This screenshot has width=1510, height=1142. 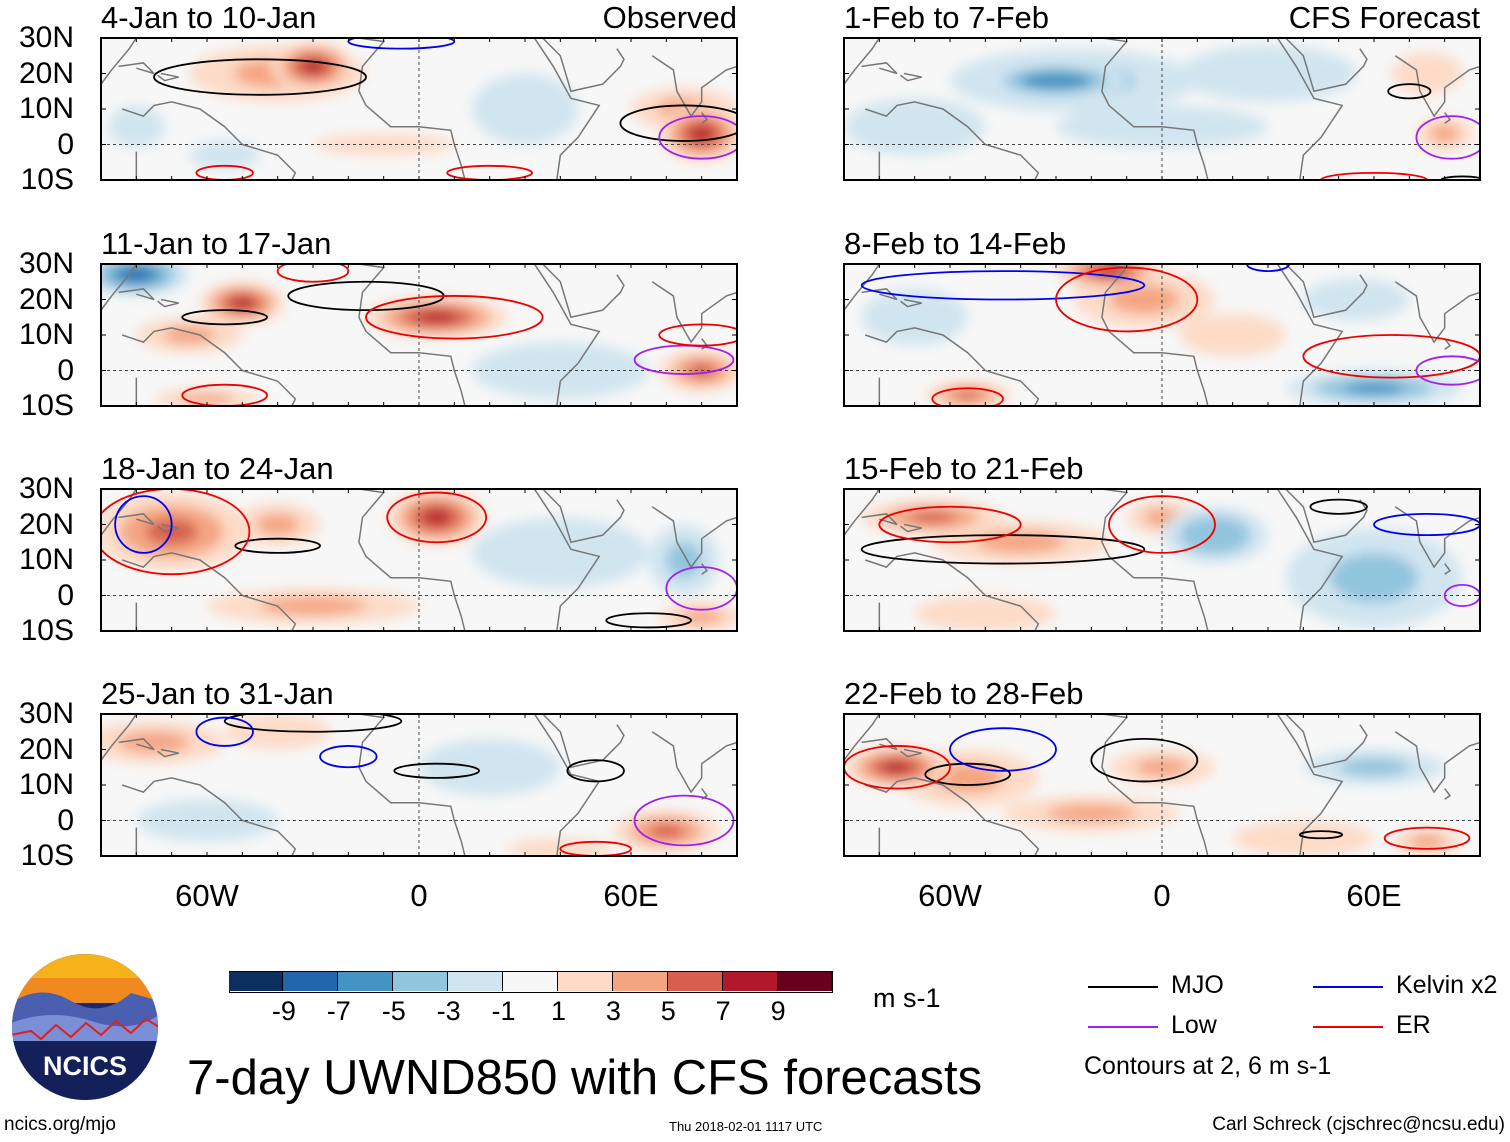 What do you see at coordinates (778, 1011) in the screenshot?
I see `colorbar-label: 9` at bounding box center [778, 1011].